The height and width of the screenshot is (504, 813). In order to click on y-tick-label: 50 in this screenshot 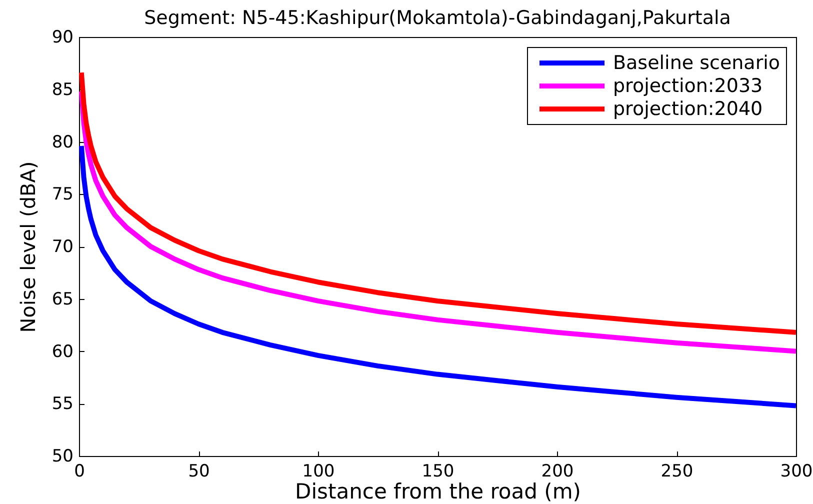, I will do `click(63, 456)`.